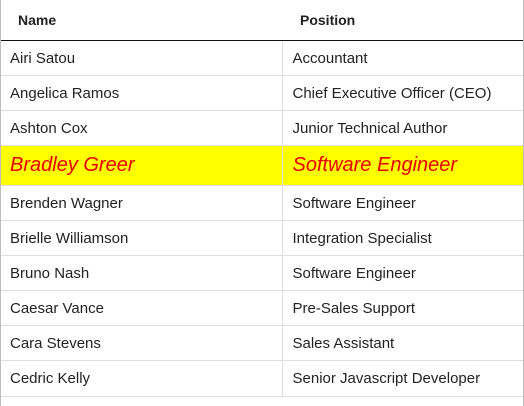 This screenshot has height=406, width=524. I want to click on table-row: Airi Satou Accountant, so click(262, 58).